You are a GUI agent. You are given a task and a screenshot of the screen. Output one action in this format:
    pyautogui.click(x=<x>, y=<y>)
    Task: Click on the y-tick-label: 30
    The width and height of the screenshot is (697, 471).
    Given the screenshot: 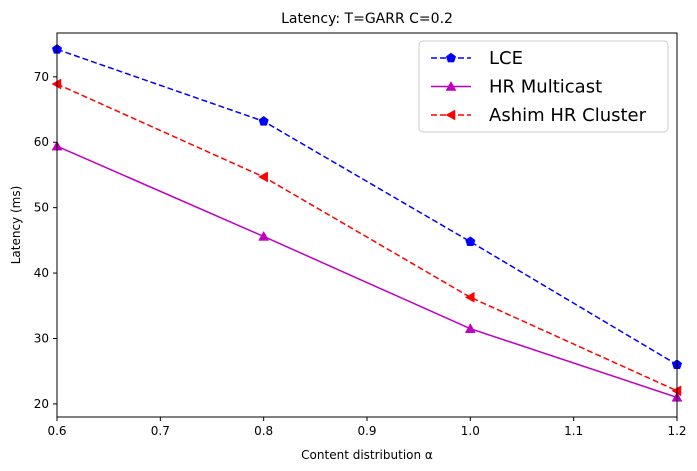 What is the action you would take?
    pyautogui.click(x=41, y=338)
    